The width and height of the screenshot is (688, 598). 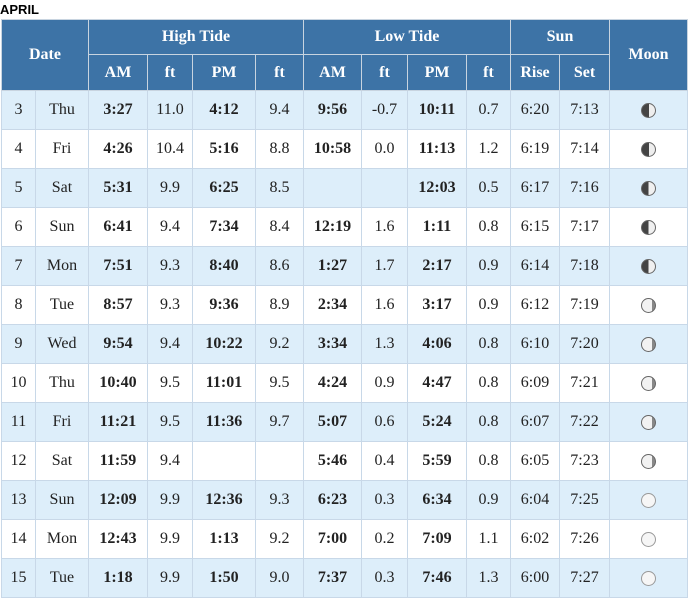 I want to click on subheader-high-am: AM, so click(x=118, y=72).